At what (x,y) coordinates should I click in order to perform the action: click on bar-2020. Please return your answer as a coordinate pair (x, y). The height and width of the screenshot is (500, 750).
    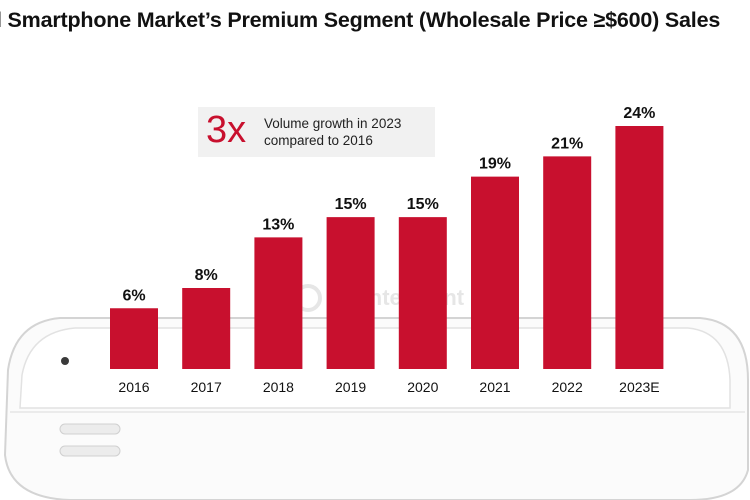
    Looking at the image, I should click on (422, 293).